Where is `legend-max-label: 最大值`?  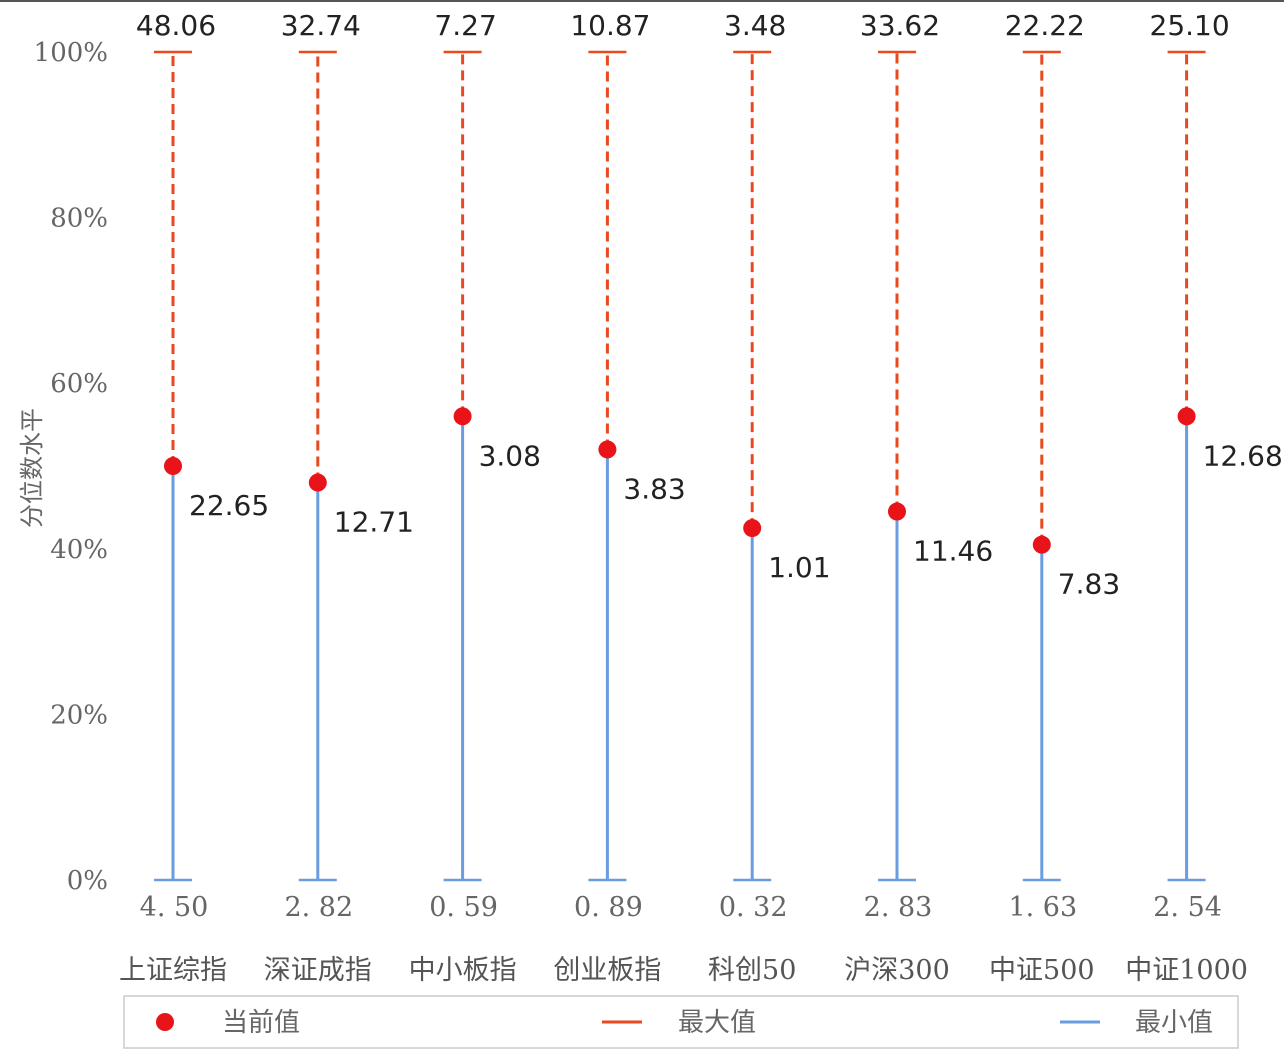 legend-max-label: 最大值 is located at coordinates (717, 1023).